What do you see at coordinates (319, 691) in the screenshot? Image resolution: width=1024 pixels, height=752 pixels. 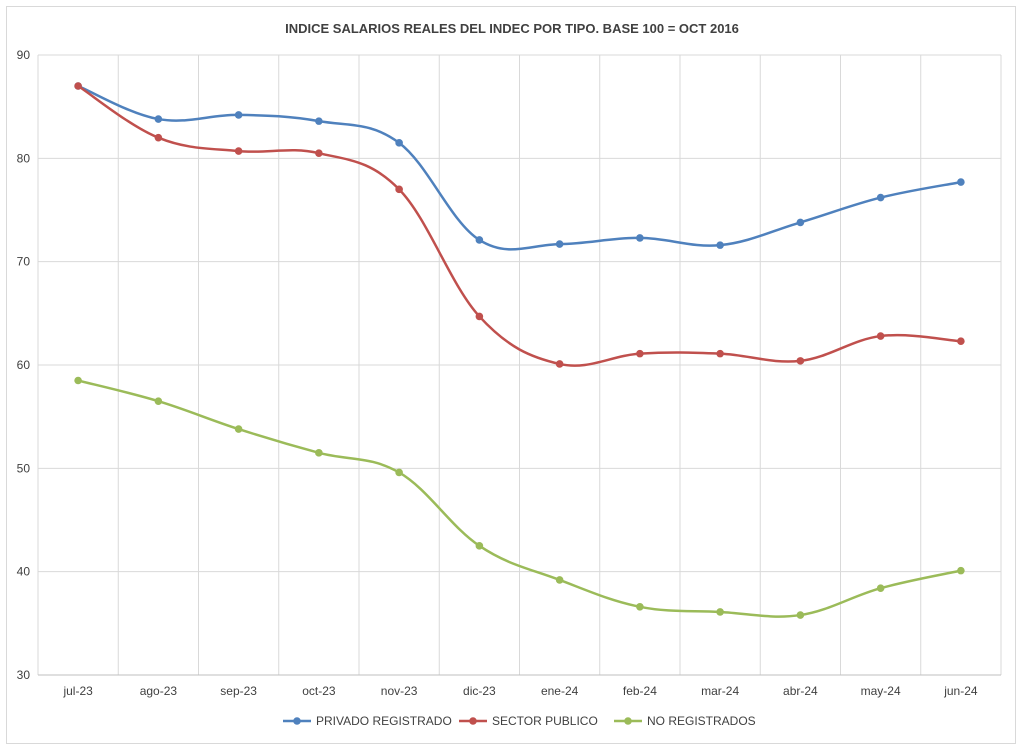 I see `x-tick-label: oct-23` at bounding box center [319, 691].